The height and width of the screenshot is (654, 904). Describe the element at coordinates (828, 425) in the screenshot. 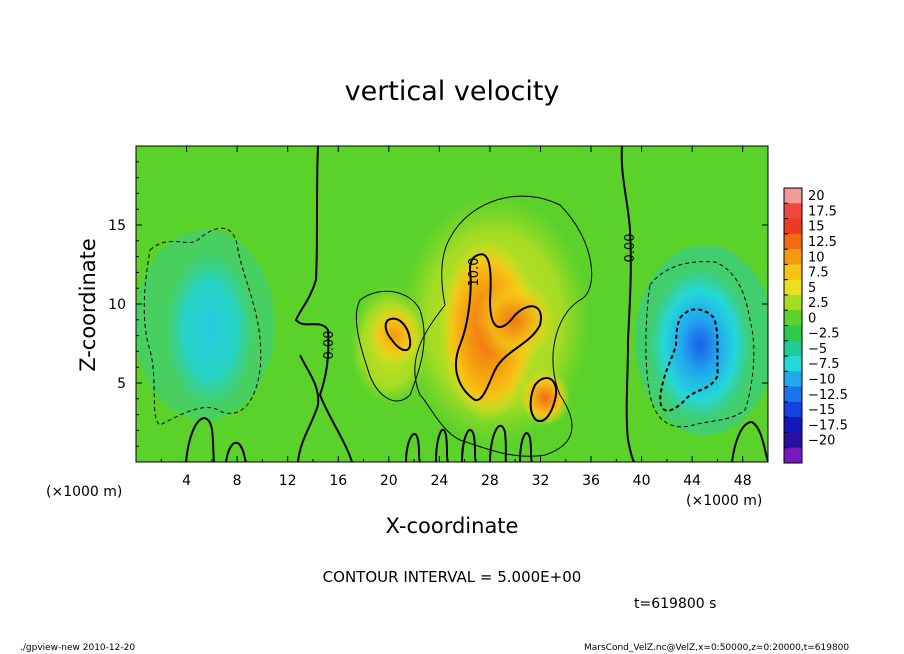

I see `colorbar-label: −17.5` at that location.